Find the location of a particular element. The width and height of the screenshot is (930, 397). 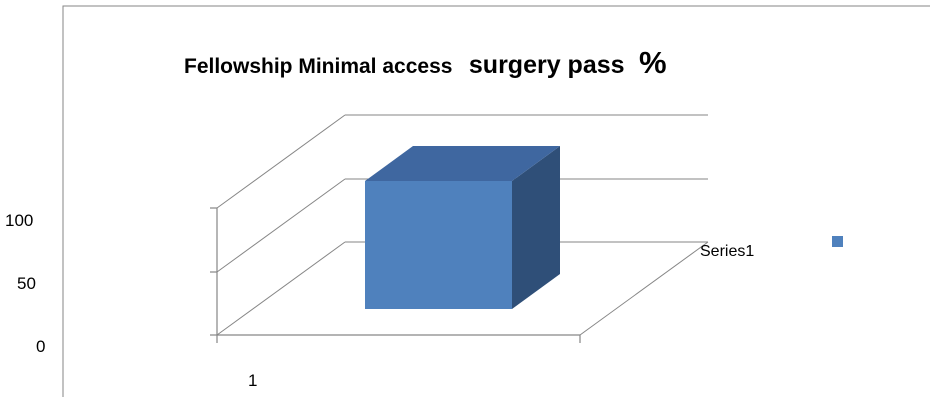

chart-title-part-1: Fellowship Minimal access is located at coordinates (318, 66).